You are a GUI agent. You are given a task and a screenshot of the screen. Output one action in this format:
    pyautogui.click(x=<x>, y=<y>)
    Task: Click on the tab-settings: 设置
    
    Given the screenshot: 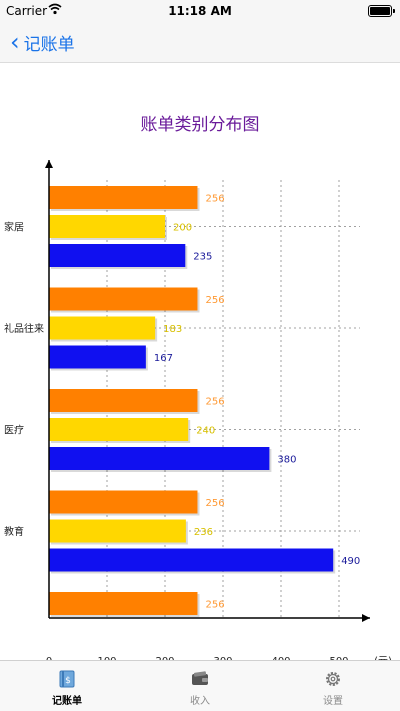 What is the action you would take?
    pyautogui.click(x=333, y=688)
    